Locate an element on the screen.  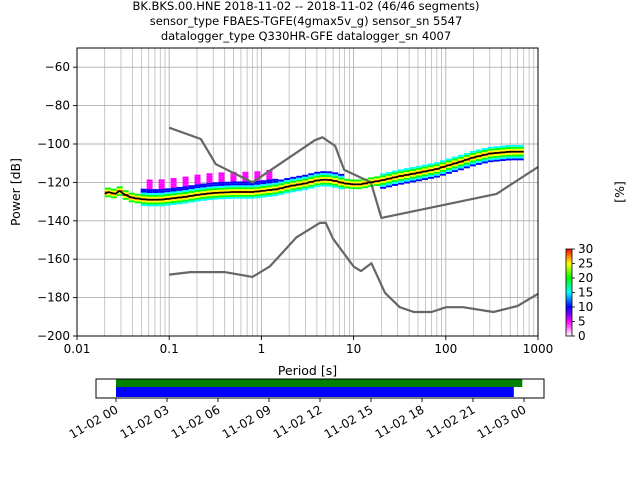
time-tick-label: 11-02 09 is located at coordinates (247, 421).